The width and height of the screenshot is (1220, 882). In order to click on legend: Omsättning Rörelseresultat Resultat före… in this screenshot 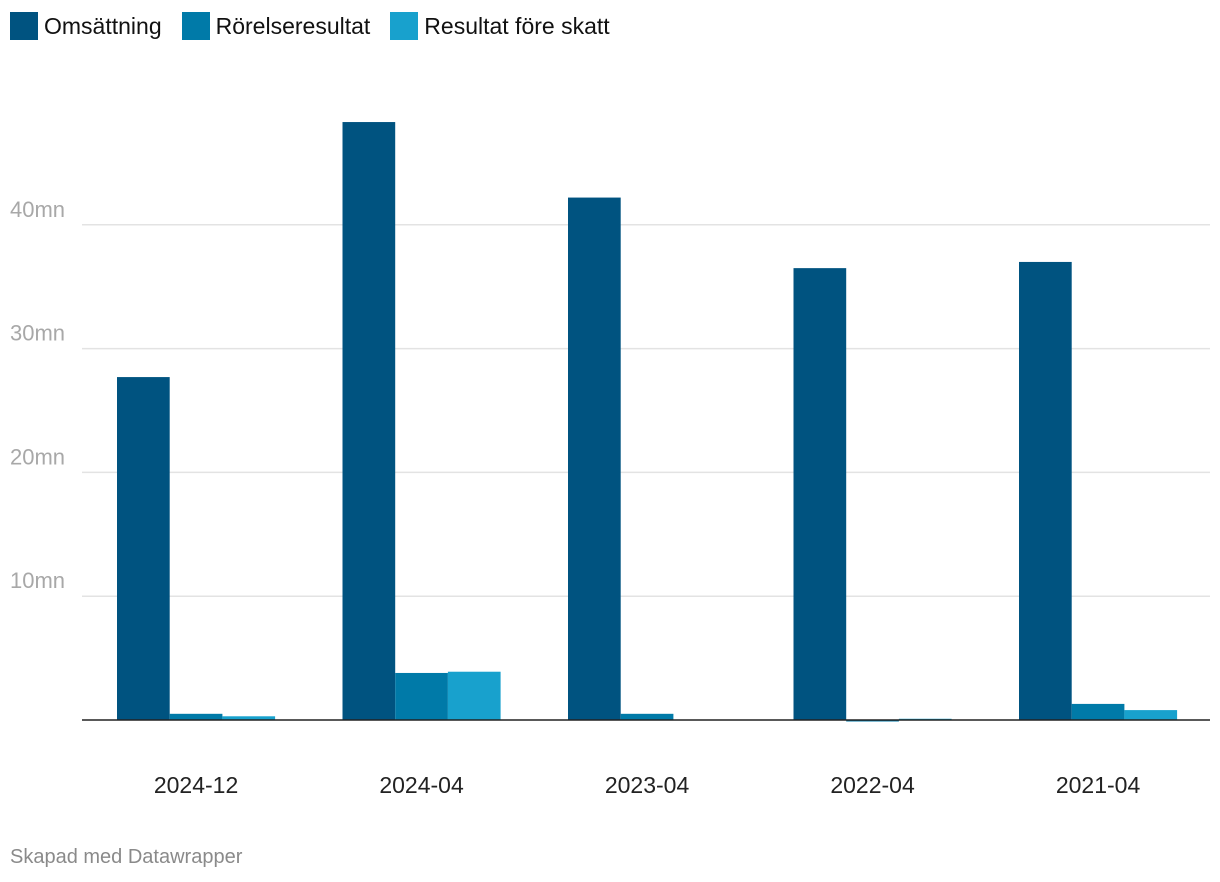, I will do `click(320, 26)`.